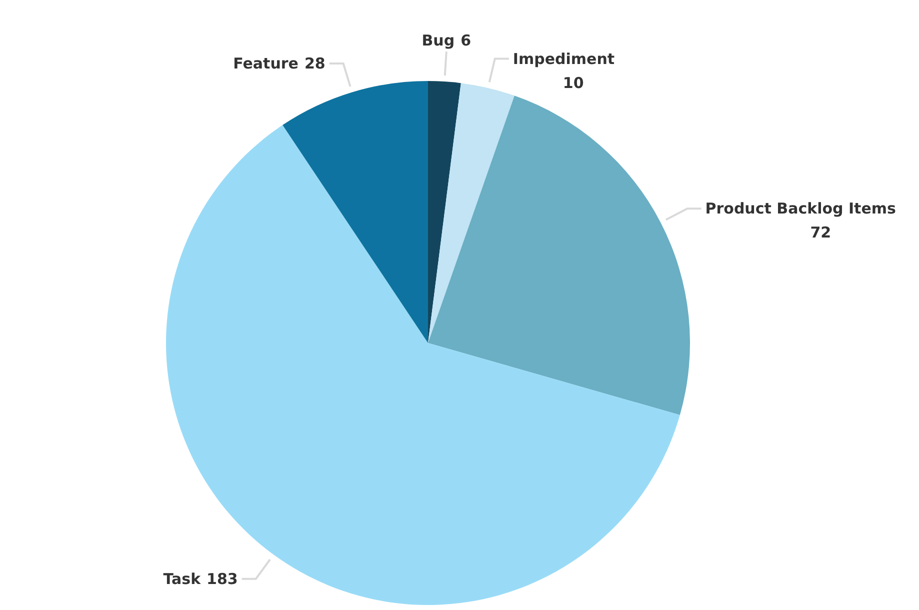  What do you see at coordinates (182, 579) in the screenshot?
I see `slice-label: Task` at bounding box center [182, 579].